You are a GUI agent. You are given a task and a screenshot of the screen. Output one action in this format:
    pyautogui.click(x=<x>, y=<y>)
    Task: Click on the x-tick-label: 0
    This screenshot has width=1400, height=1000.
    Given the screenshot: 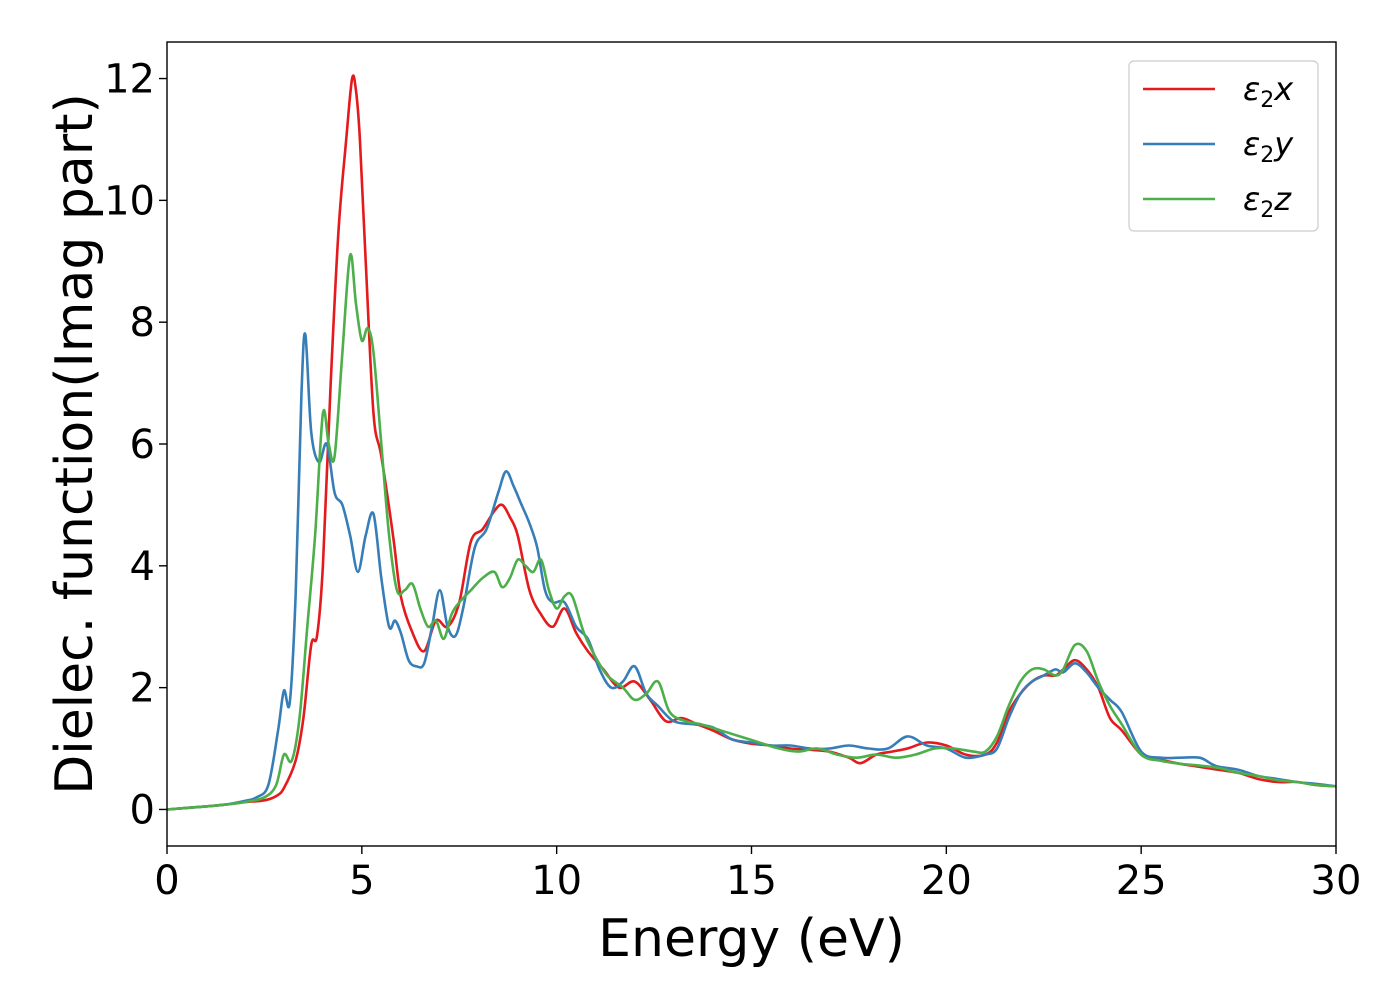 What is the action you would take?
    pyautogui.click(x=166, y=881)
    